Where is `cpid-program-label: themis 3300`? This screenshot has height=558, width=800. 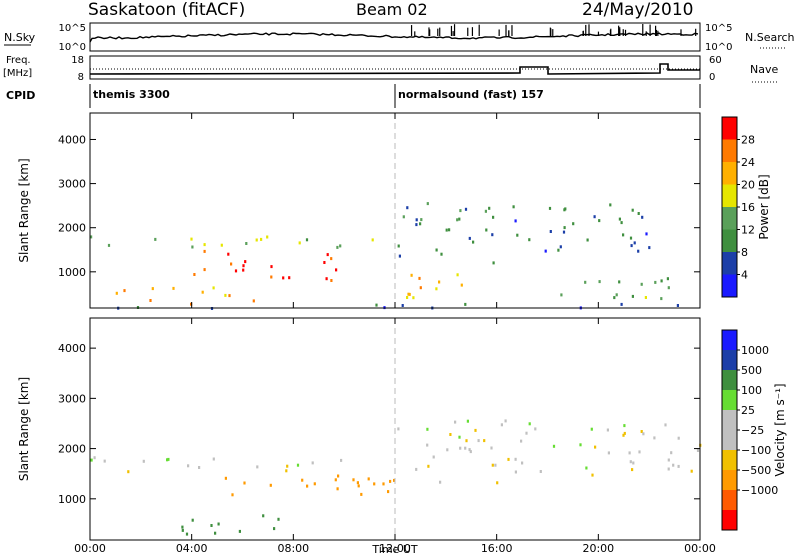 cpid-program-label: themis 3300 is located at coordinates (131, 94).